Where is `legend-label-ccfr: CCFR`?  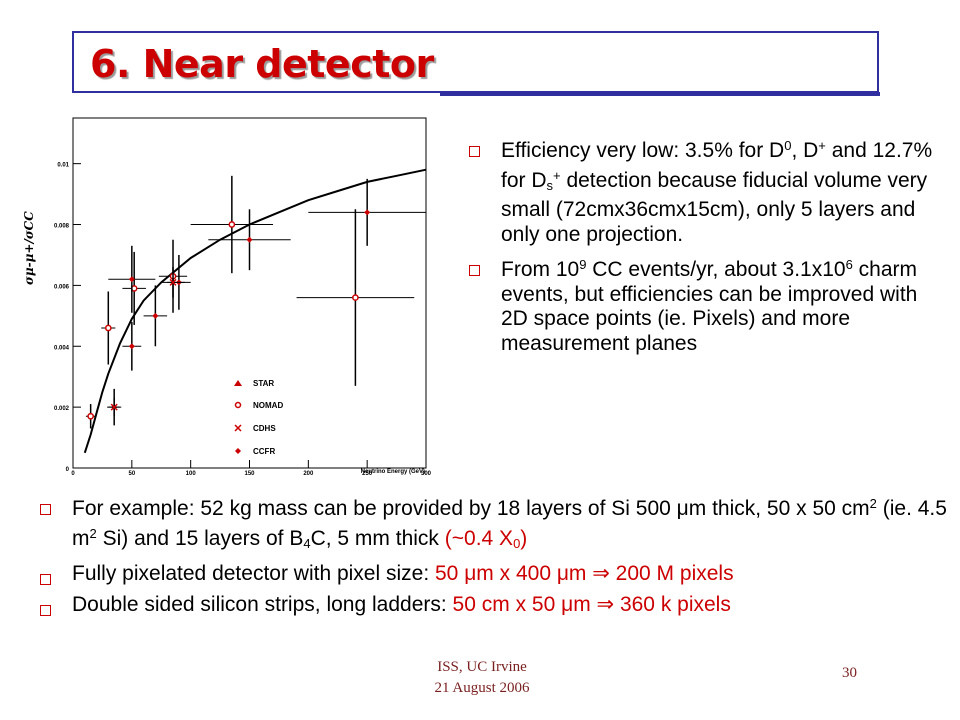
legend-label-ccfr: CCFR is located at coordinates (264, 451).